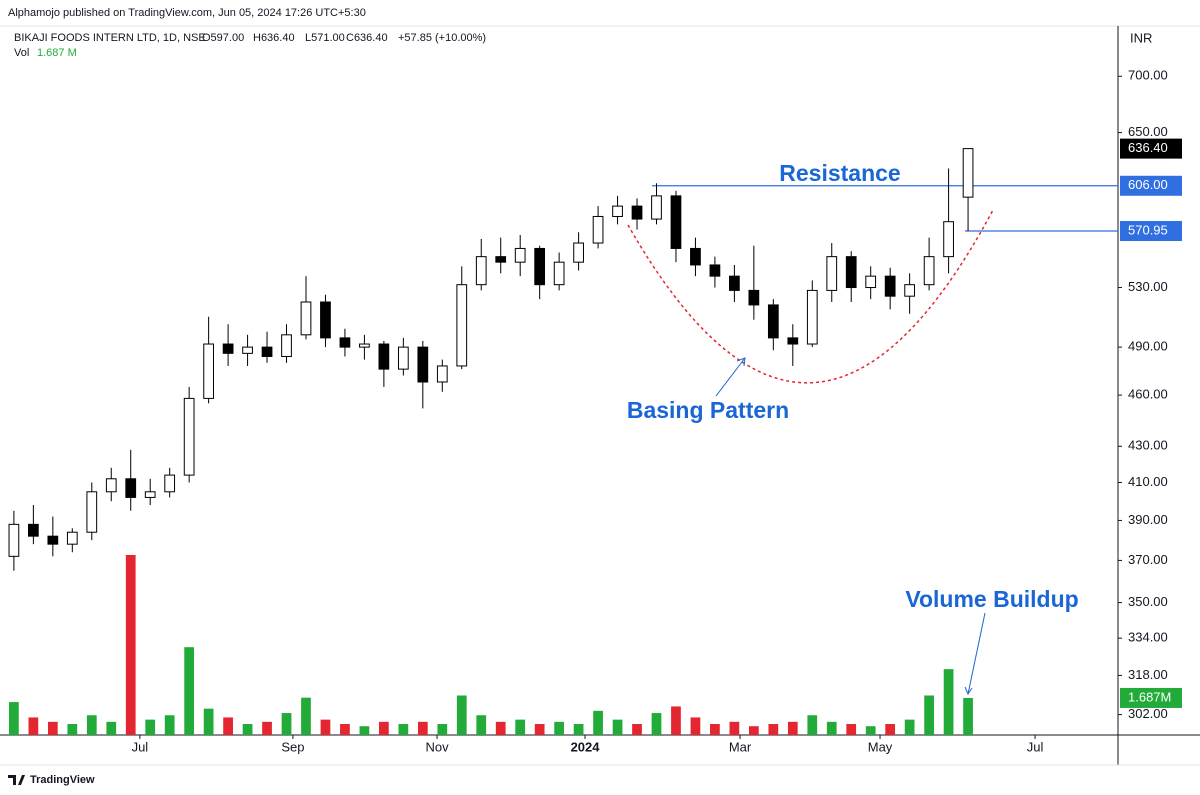 The height and width of the screenshot is (795, 1200). I want to click on y-tick-label: 650.00, so click(1148, 131).